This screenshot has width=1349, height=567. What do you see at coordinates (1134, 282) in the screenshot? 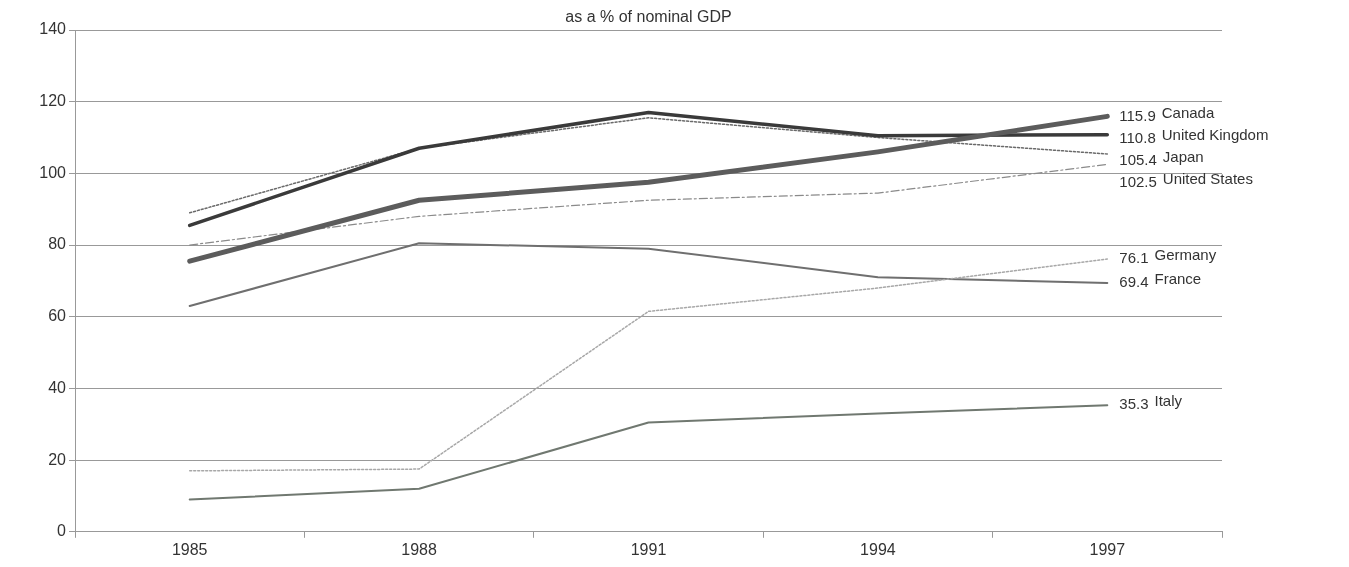
I see `data-label: 69.4` at bounding box center [1134, 282].